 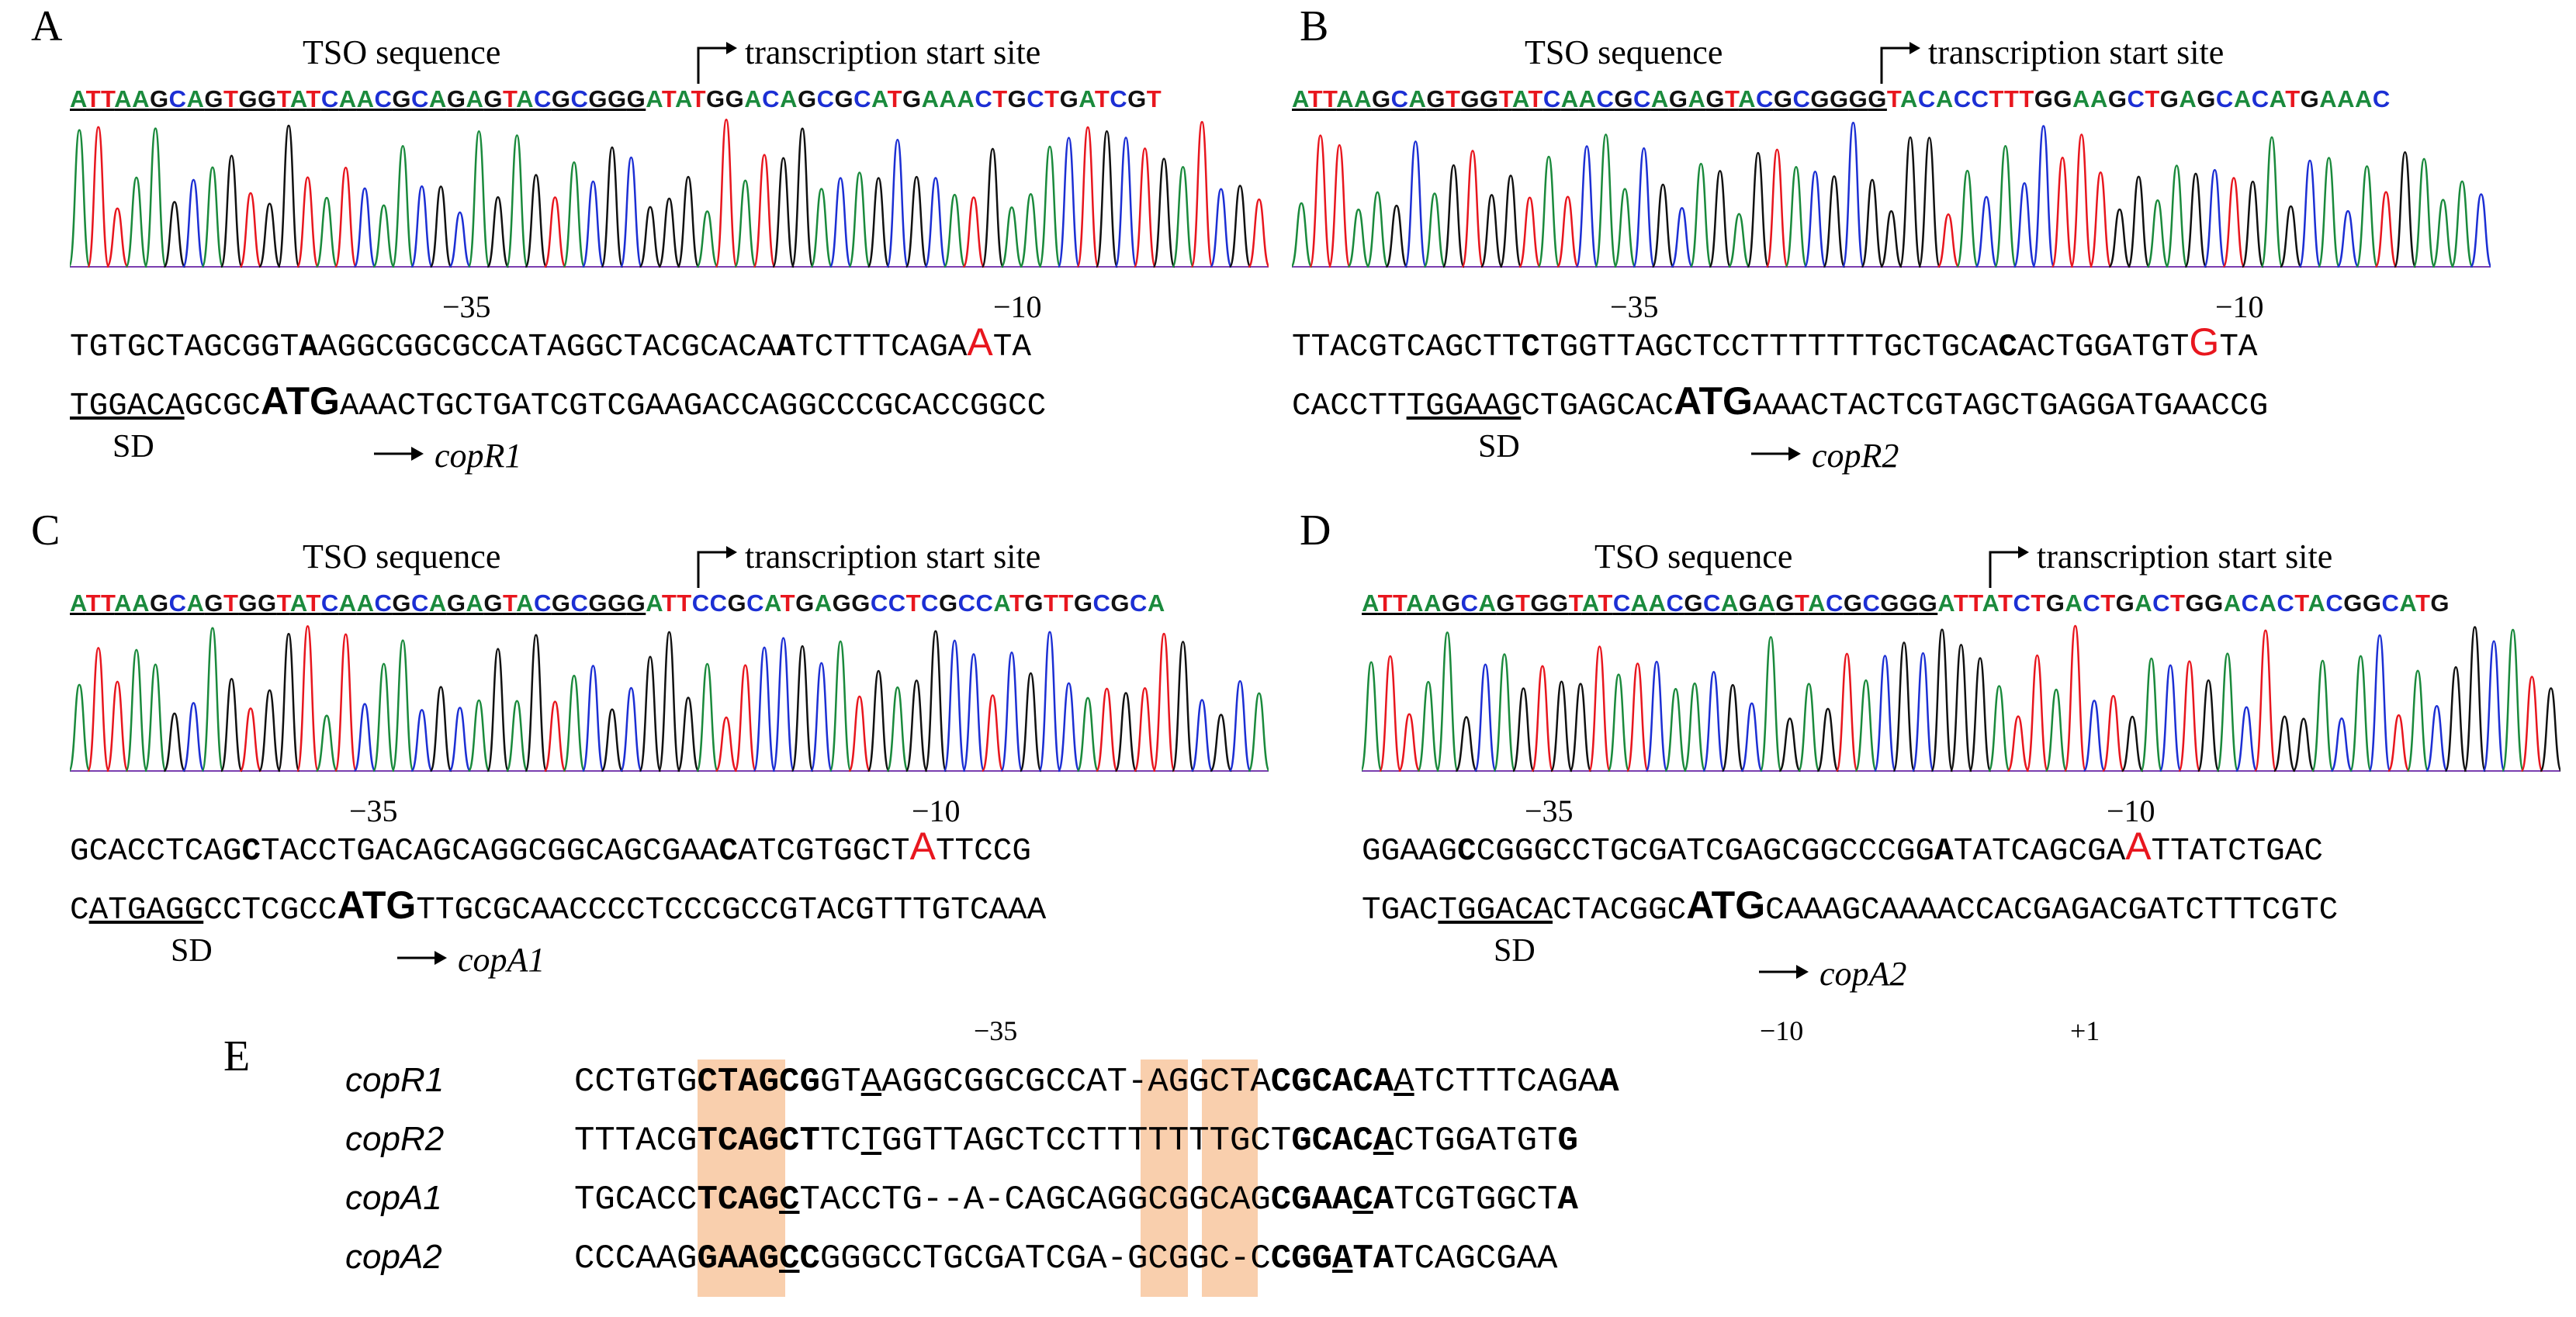 What do you see at coordinates (1045, 1258) in the screenshot?
I see `seq-segment: GGGCCTGCGATCGA-GCGGC-C` at bounding box center [1045, 1258].